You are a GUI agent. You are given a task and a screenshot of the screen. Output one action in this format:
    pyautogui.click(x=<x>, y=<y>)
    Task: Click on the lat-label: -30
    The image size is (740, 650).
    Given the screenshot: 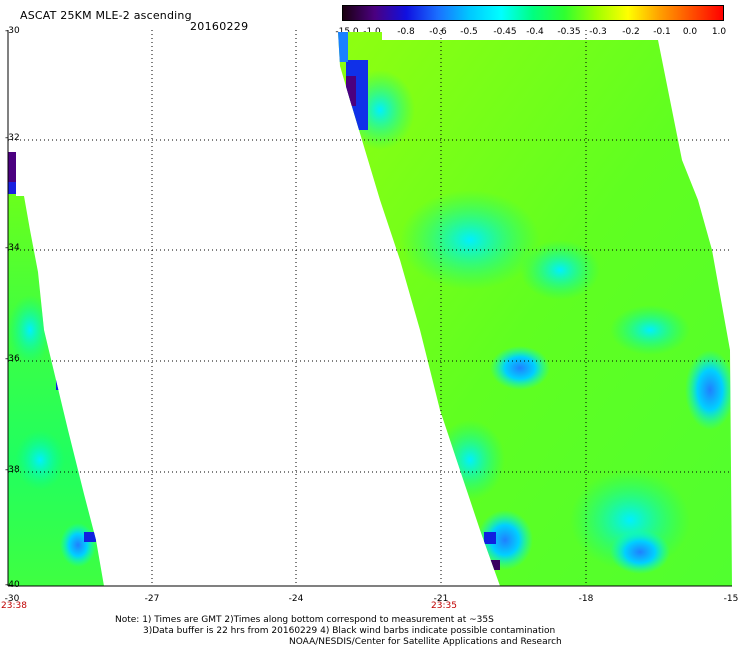 What is the action you would take?
    pyautogui.click(x=12, y=31)
    